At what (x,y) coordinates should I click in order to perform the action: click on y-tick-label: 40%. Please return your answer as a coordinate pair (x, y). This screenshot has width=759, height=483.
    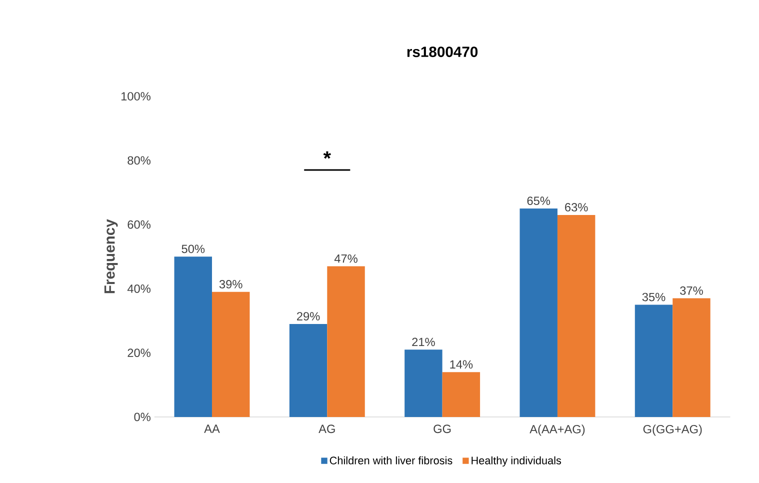
    Looking at the image, I should click on (138, 288).